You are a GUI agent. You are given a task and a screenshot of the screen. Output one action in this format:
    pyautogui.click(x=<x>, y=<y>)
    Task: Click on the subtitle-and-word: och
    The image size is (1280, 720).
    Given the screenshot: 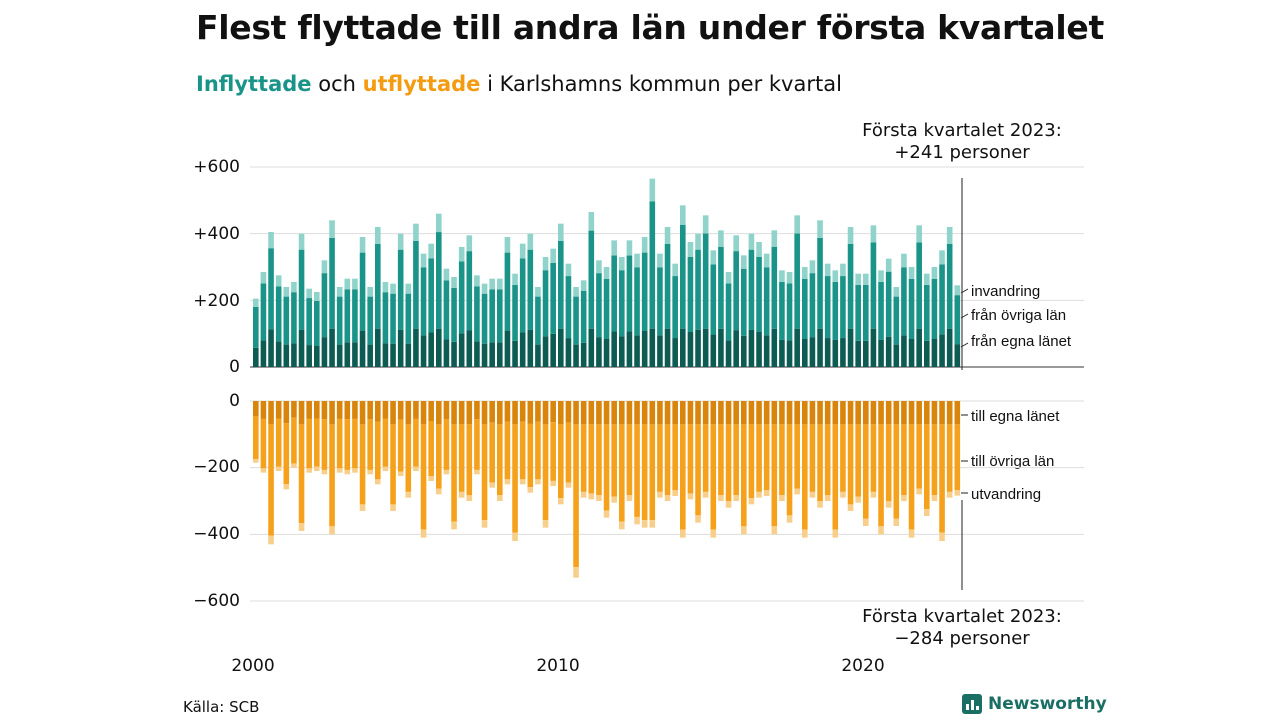 What is the action you would take?
    pyautogui.click(x=337, y=84)
    